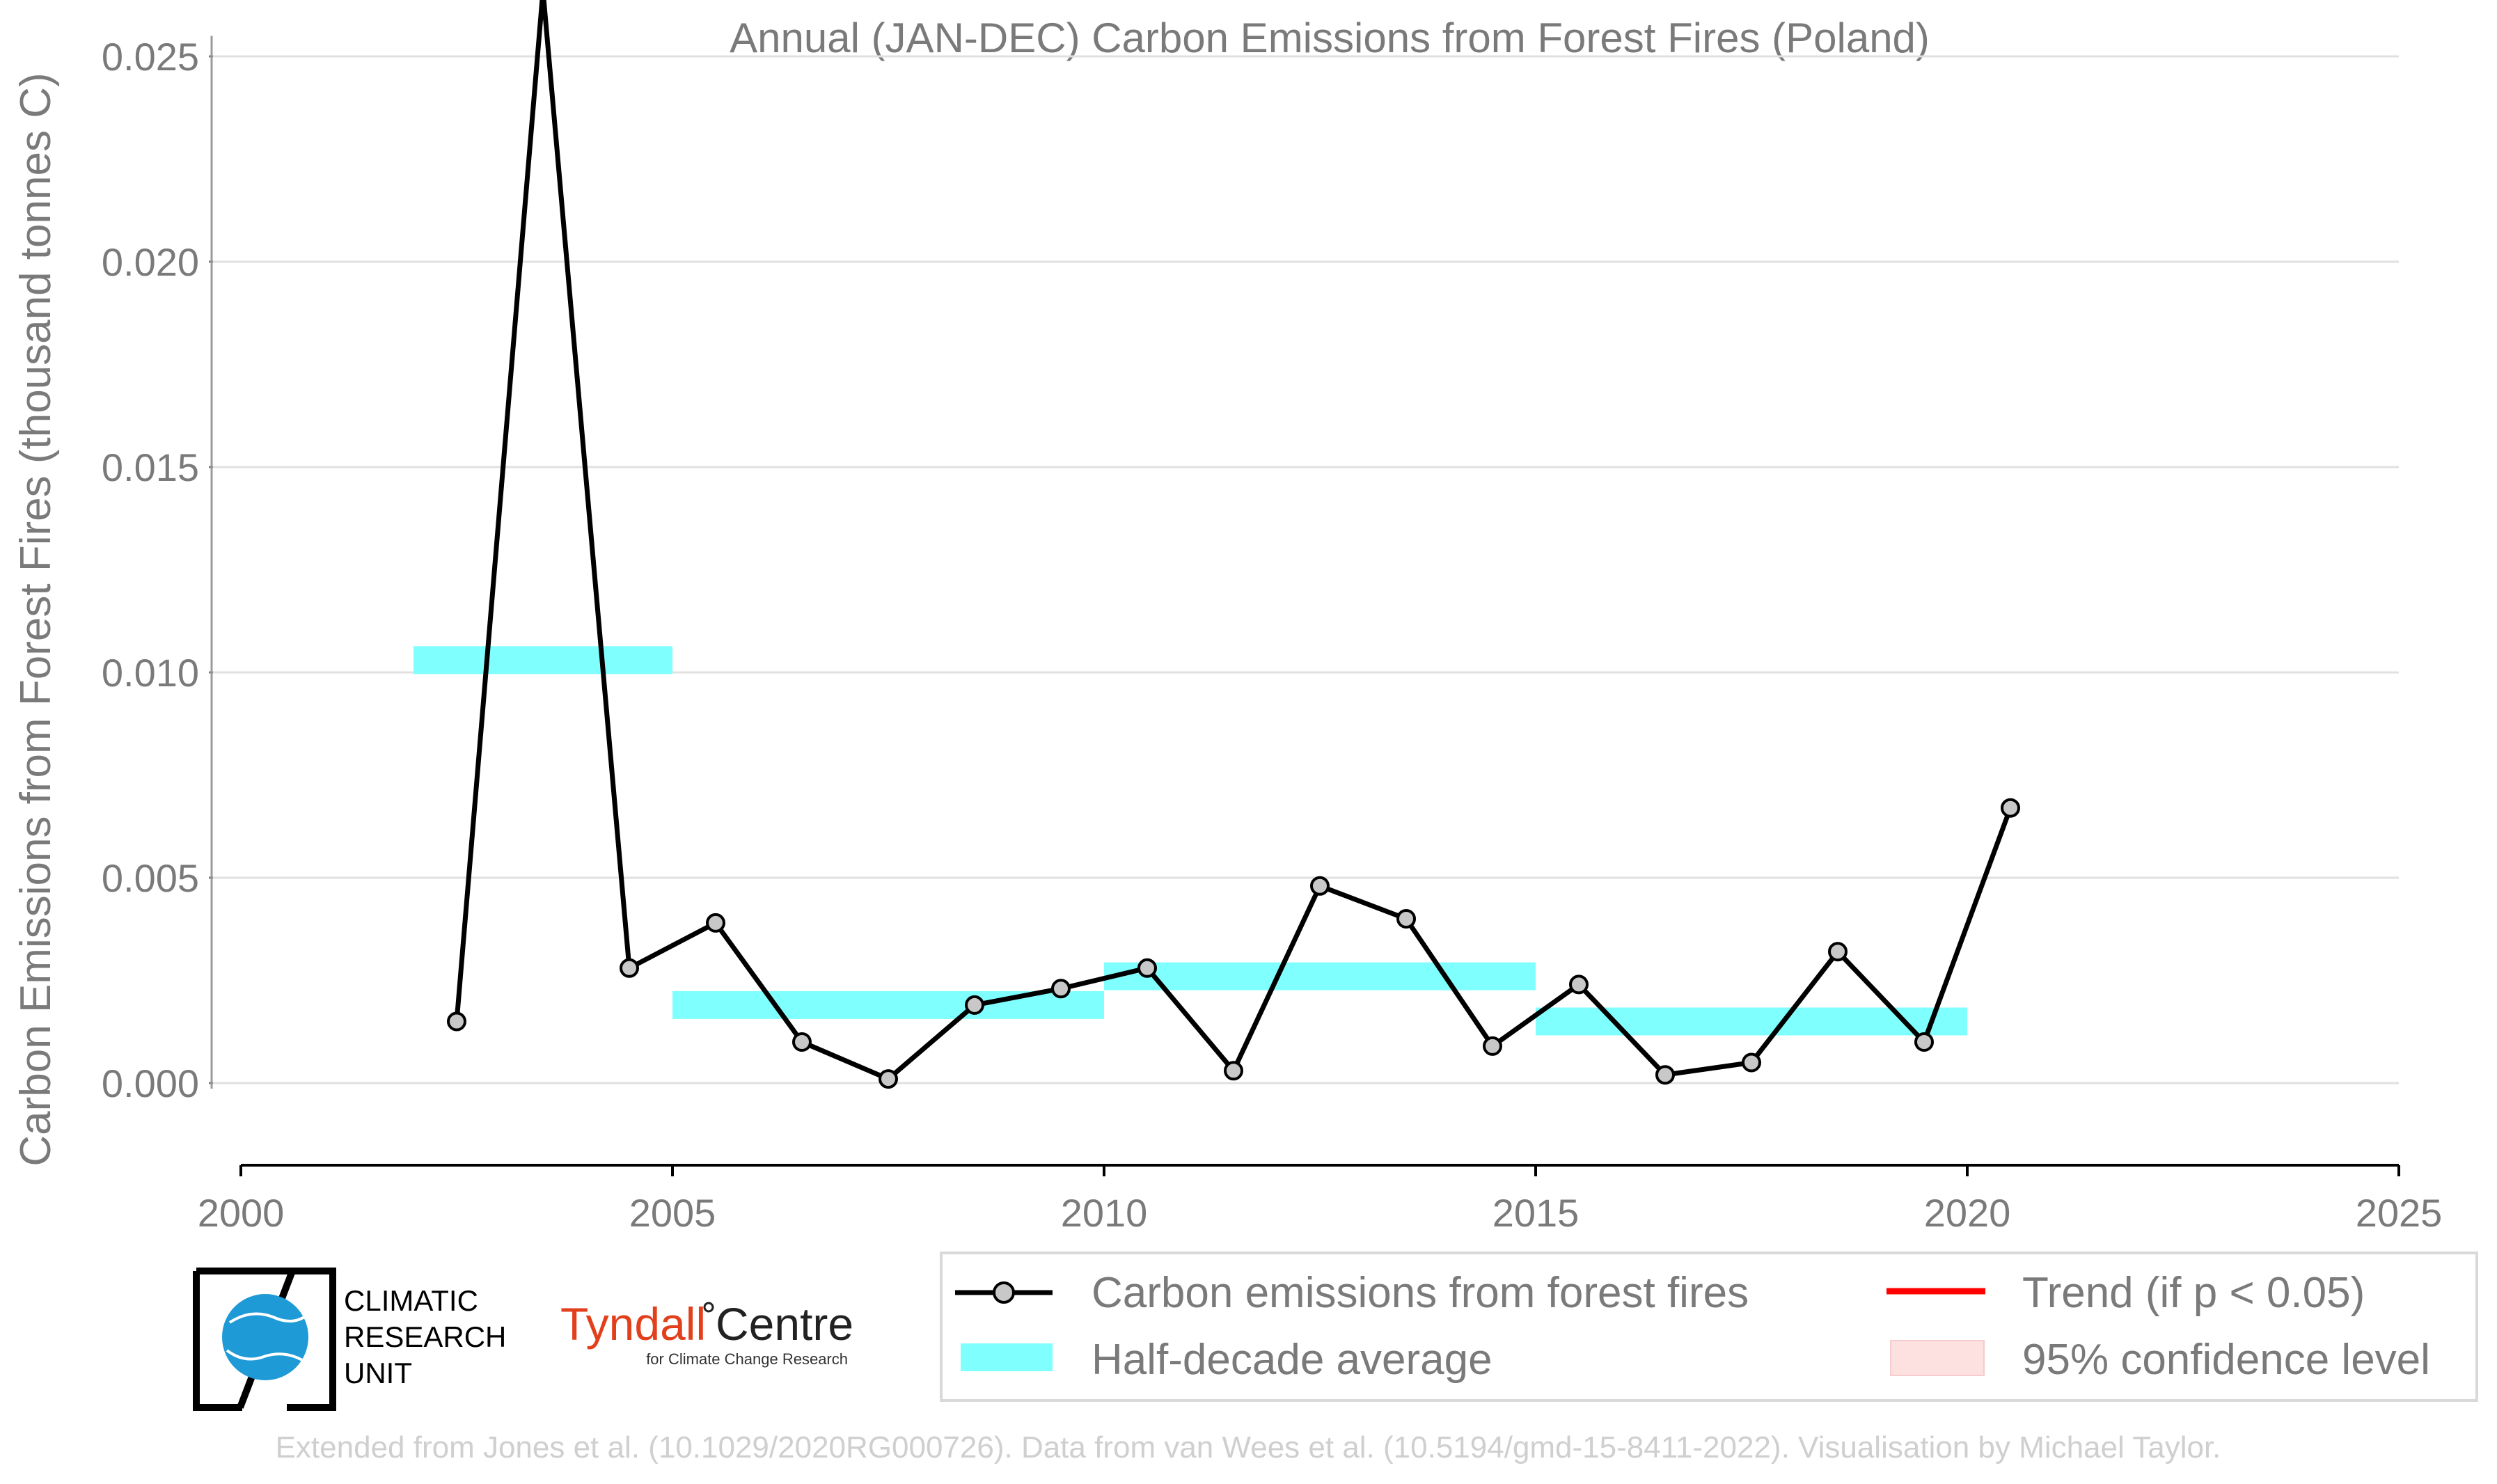 The image size is (2497, 1484). I want to click on y-tick-label-0.025: 0.025, so click(150, 57).